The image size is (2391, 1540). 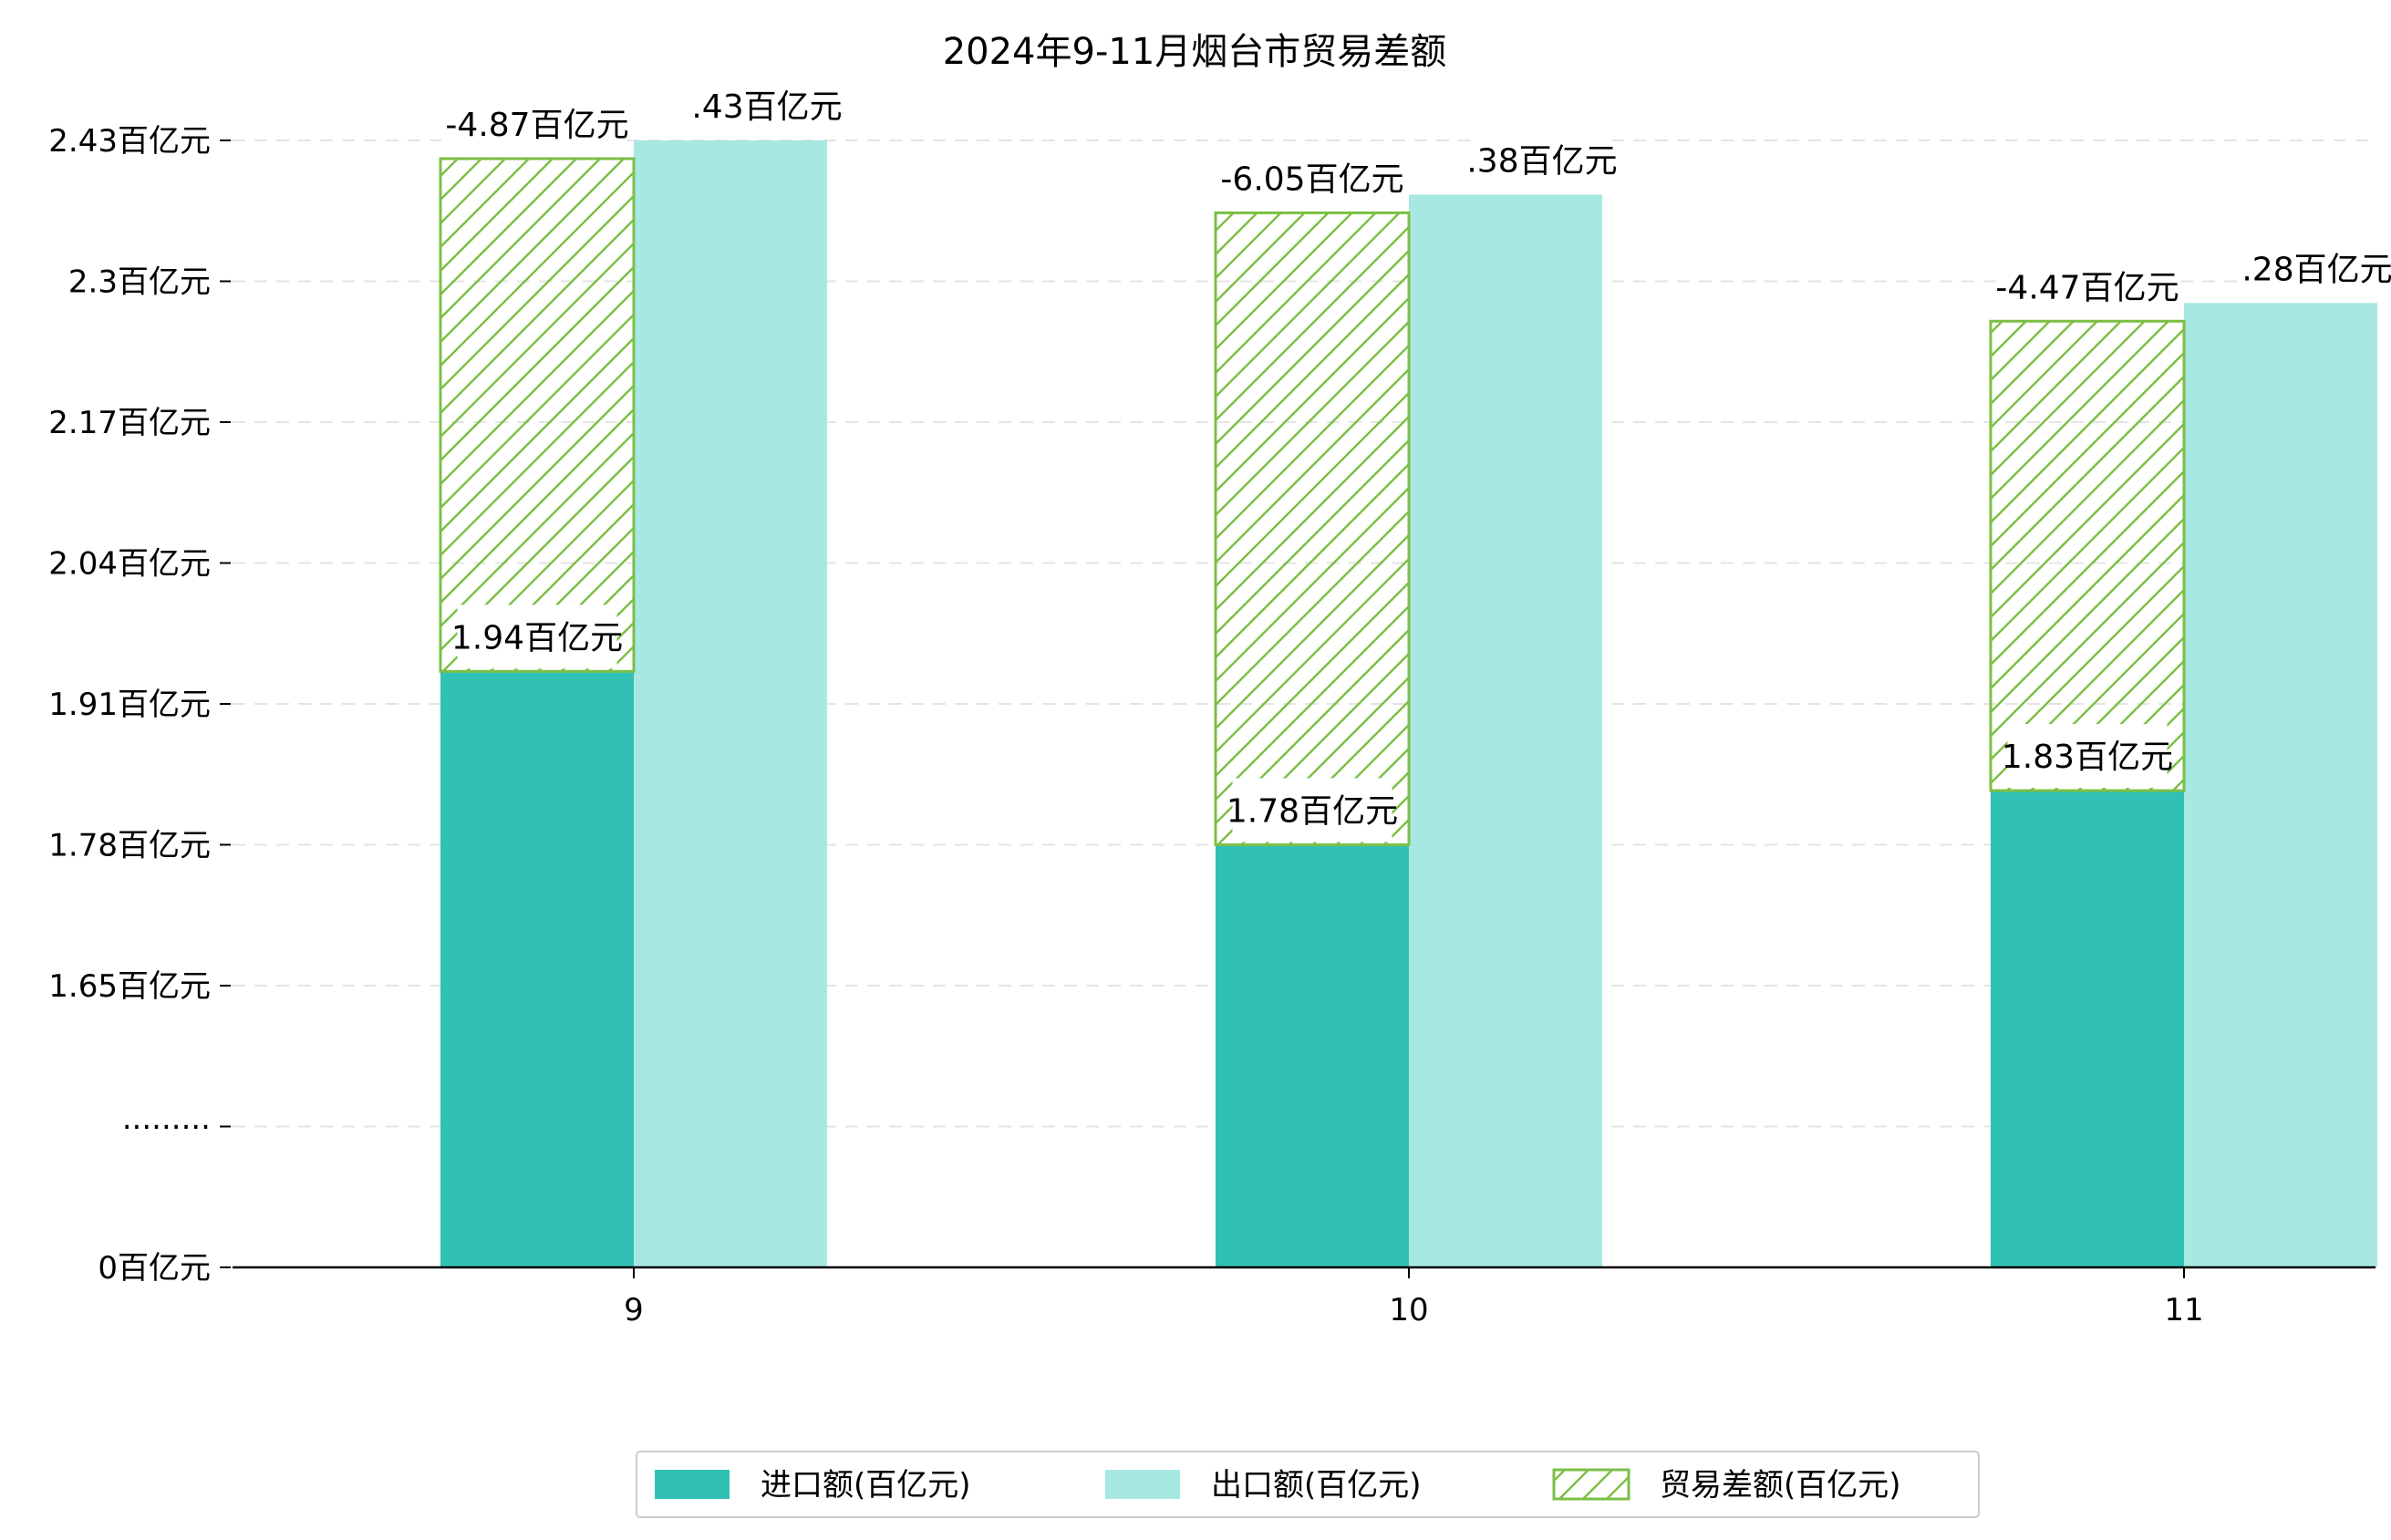 I want to click on chart-title: 2024年9-11月烟台市贸易差额, so click(x=1195, y=52).